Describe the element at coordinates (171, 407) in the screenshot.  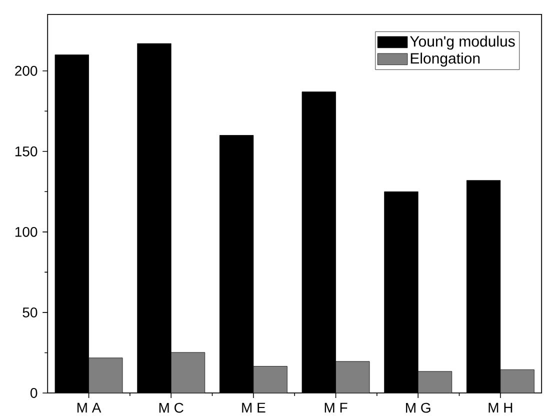
I see `x-tick-label: M C` at that location.